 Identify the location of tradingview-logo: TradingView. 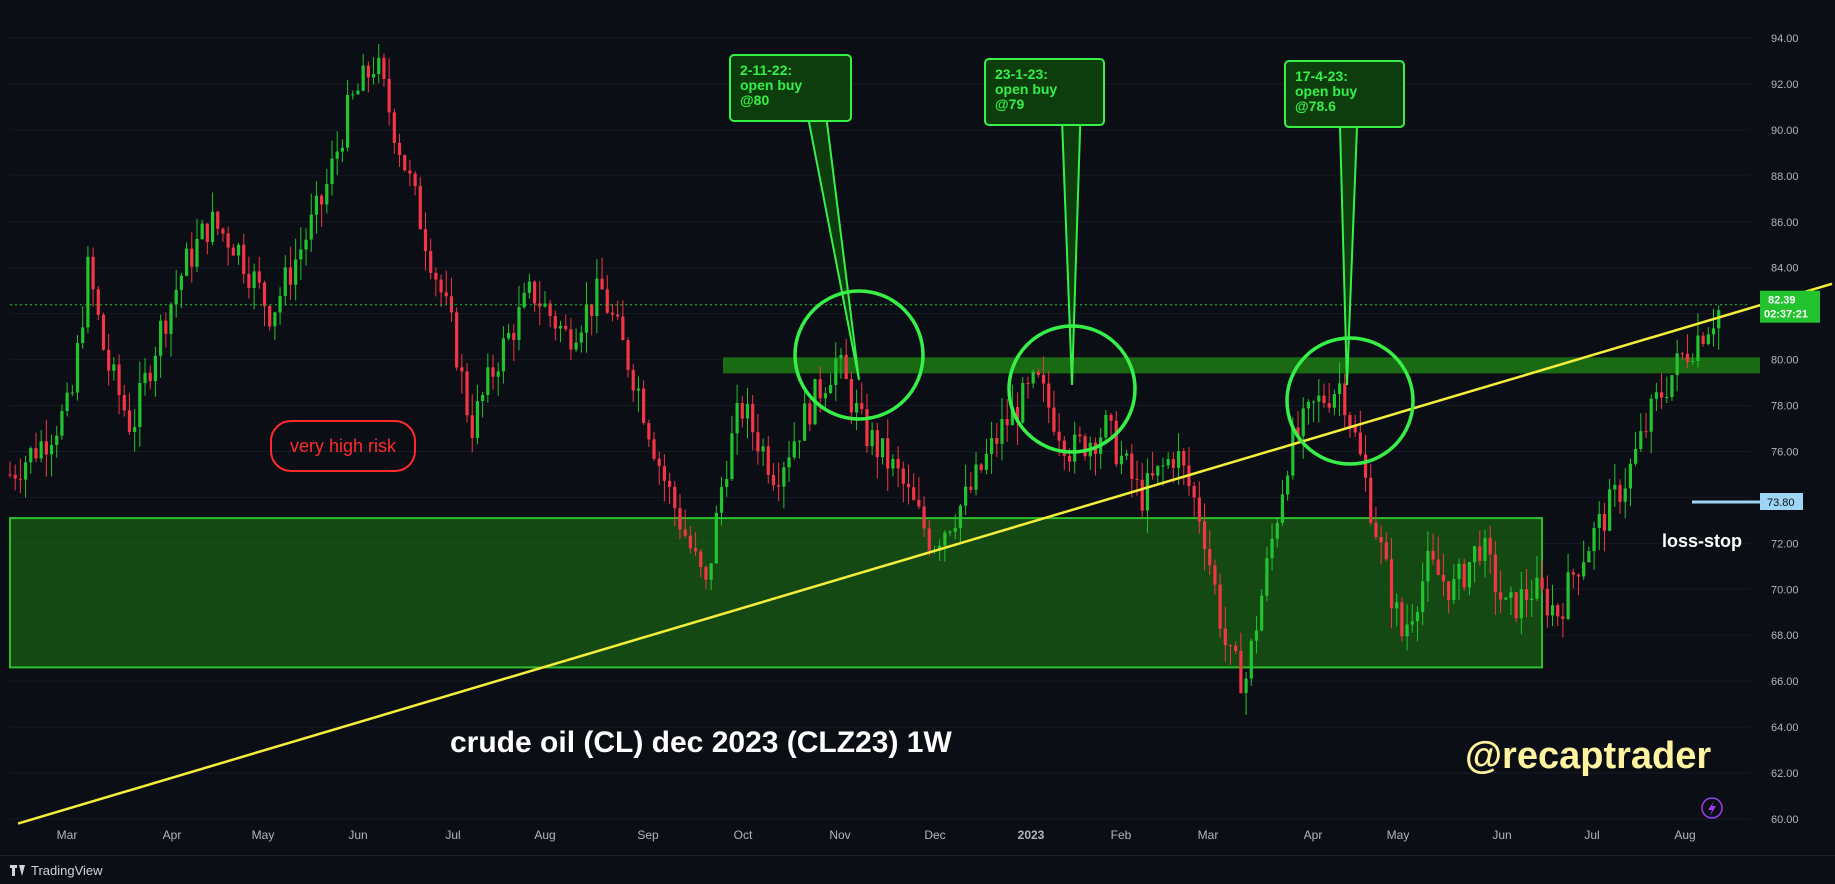
(56, 870).